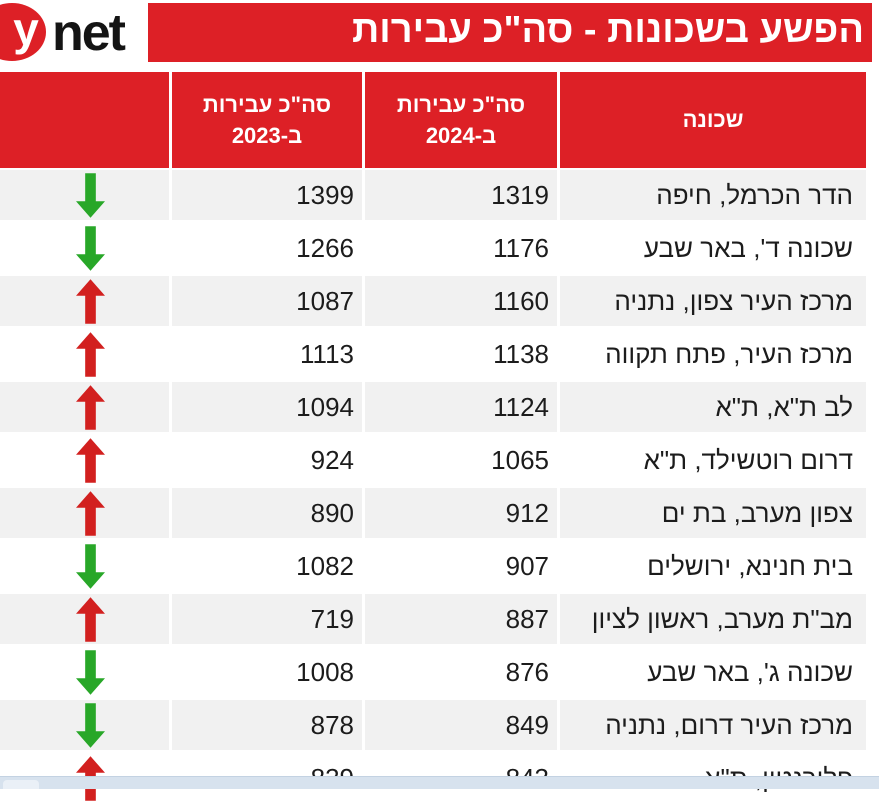  What do you see at coordinates (713, 195) in the screenshot?
I see `neighborhood-cell: הדר הכרמל, חיפה` at bounding box center [713, 195].